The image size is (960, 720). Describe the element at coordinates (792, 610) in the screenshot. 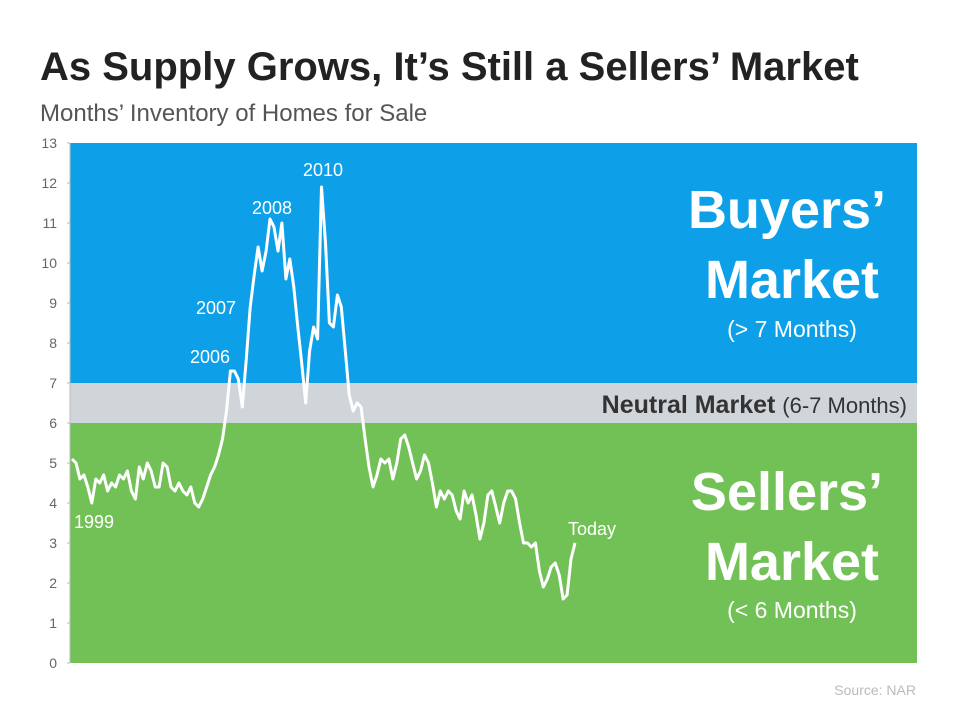

I see `zone-range: (< 6 Months)` at that location.